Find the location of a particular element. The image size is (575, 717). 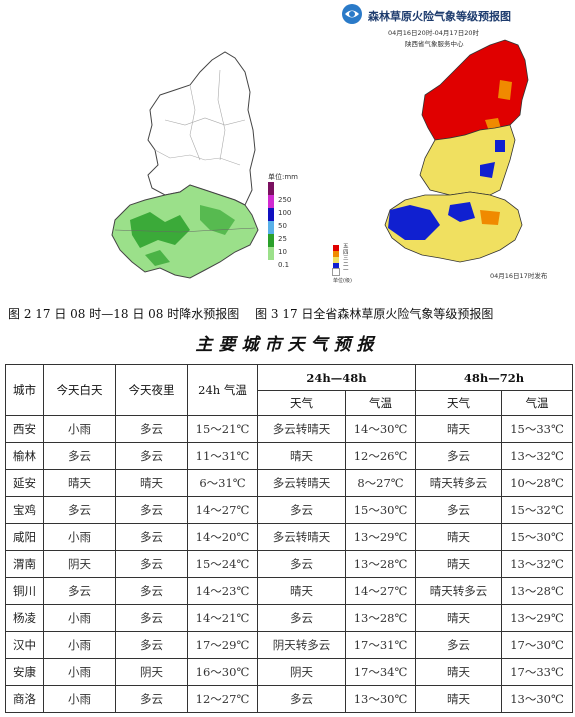

cell-city: 铜川 is located at coordinates (24, 591).